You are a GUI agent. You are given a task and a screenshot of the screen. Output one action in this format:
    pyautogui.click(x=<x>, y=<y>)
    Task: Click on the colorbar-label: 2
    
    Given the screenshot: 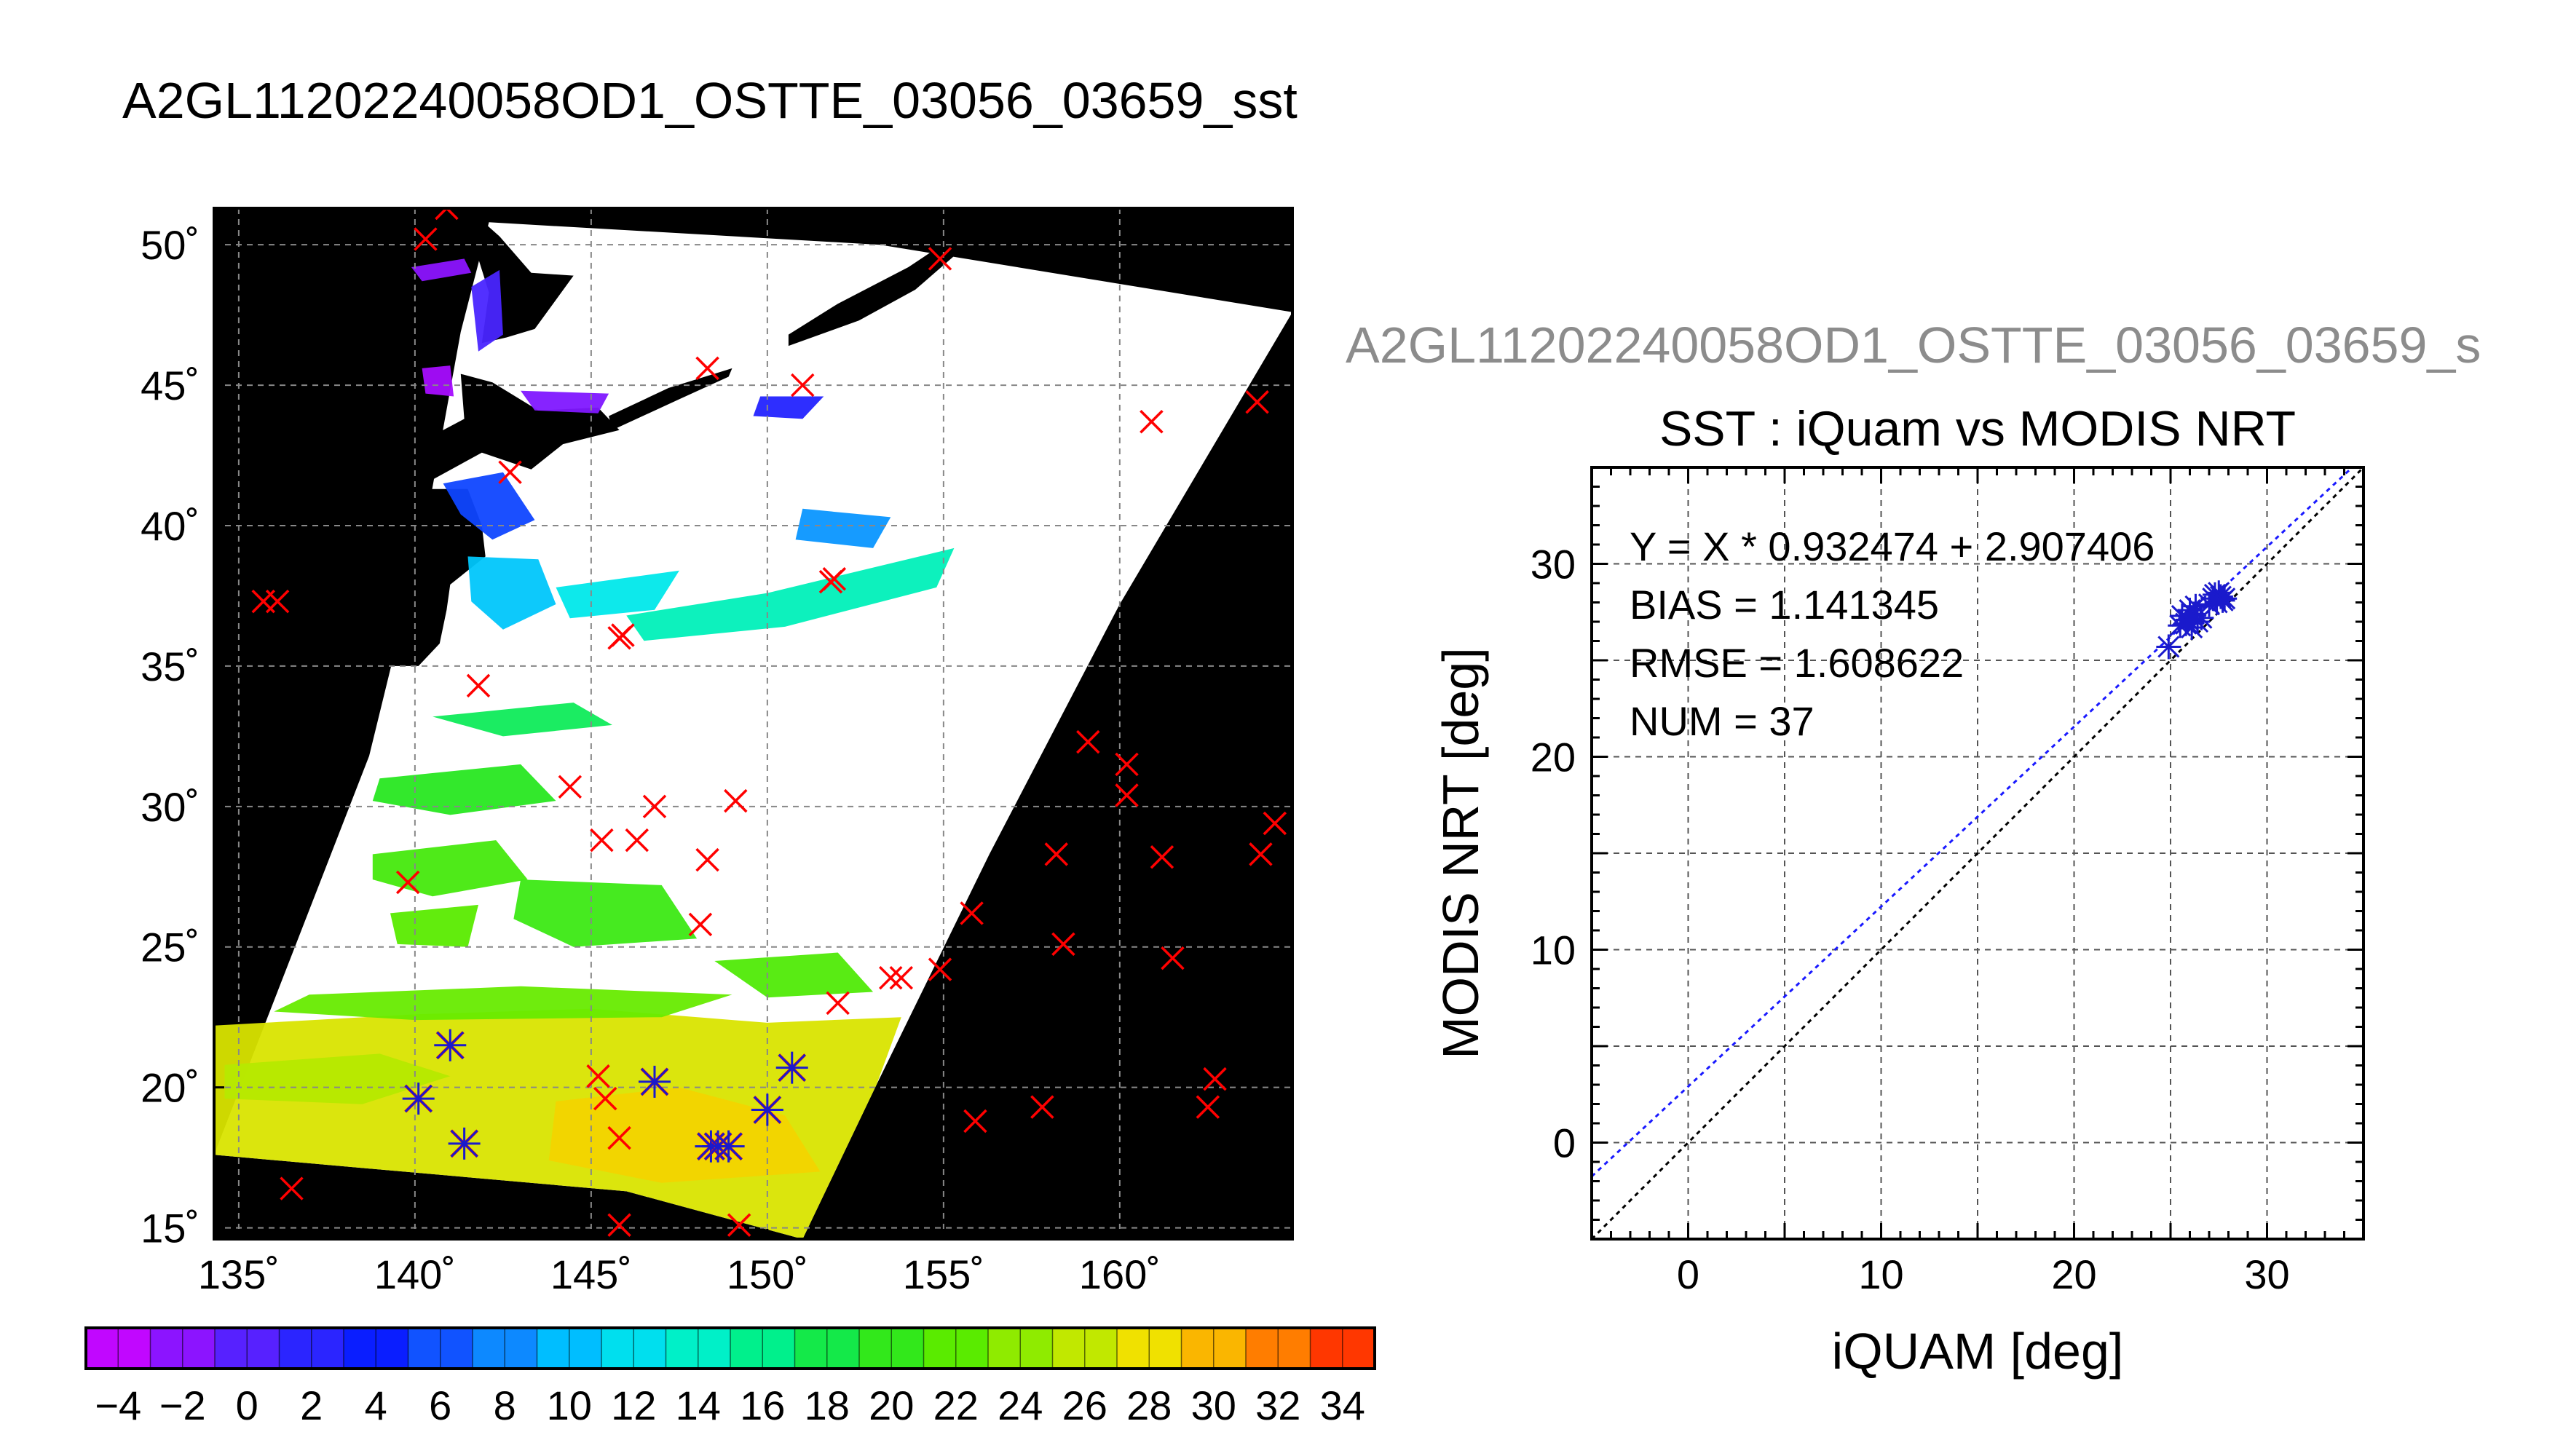 What is the action you would take?
    pyautogui.click(x=311, y=1405)
    